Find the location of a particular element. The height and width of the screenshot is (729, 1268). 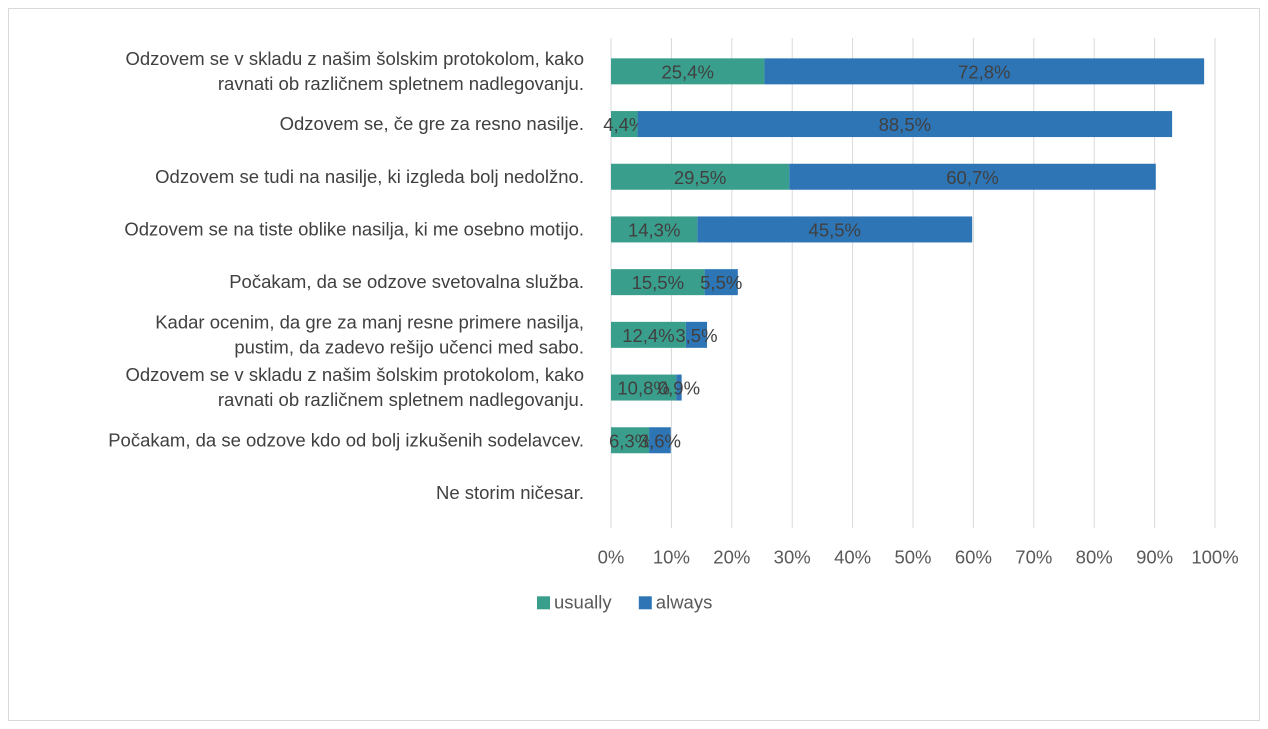

x-tick-label: 70% is located at coordinates (1033, 556).